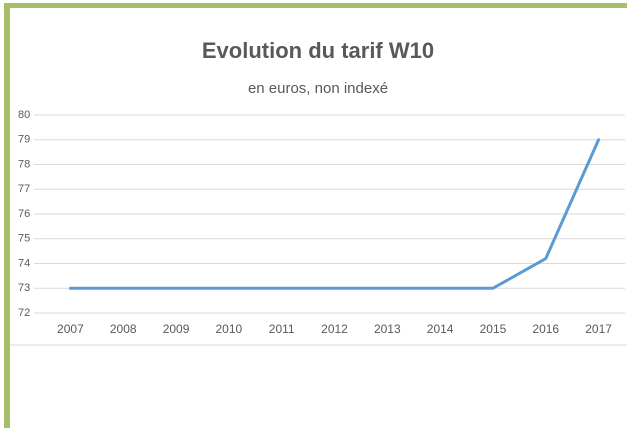 The height and width of the screenshot is (428, 627). I want to click on x-tick-label: 2008, so click(123, 329).